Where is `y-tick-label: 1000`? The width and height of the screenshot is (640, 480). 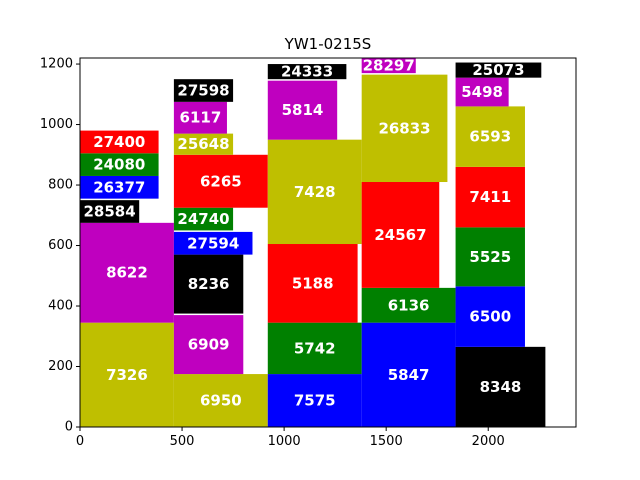
y-tick-label: 1000 is located at coordinates (56, 124).